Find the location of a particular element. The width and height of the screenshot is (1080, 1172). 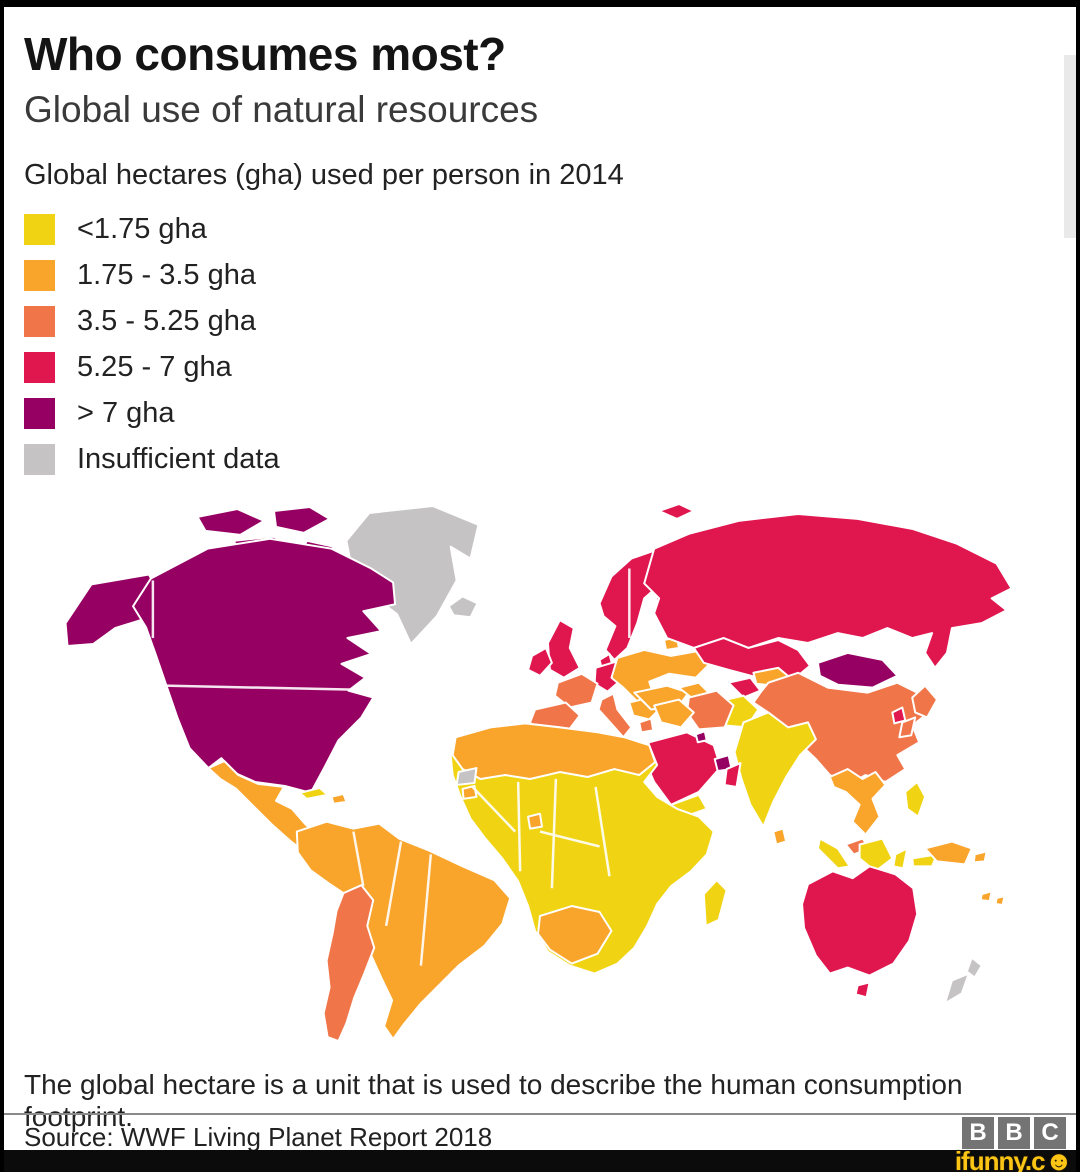

legend-label: > 7 gha is located at coordinates (126, 412).